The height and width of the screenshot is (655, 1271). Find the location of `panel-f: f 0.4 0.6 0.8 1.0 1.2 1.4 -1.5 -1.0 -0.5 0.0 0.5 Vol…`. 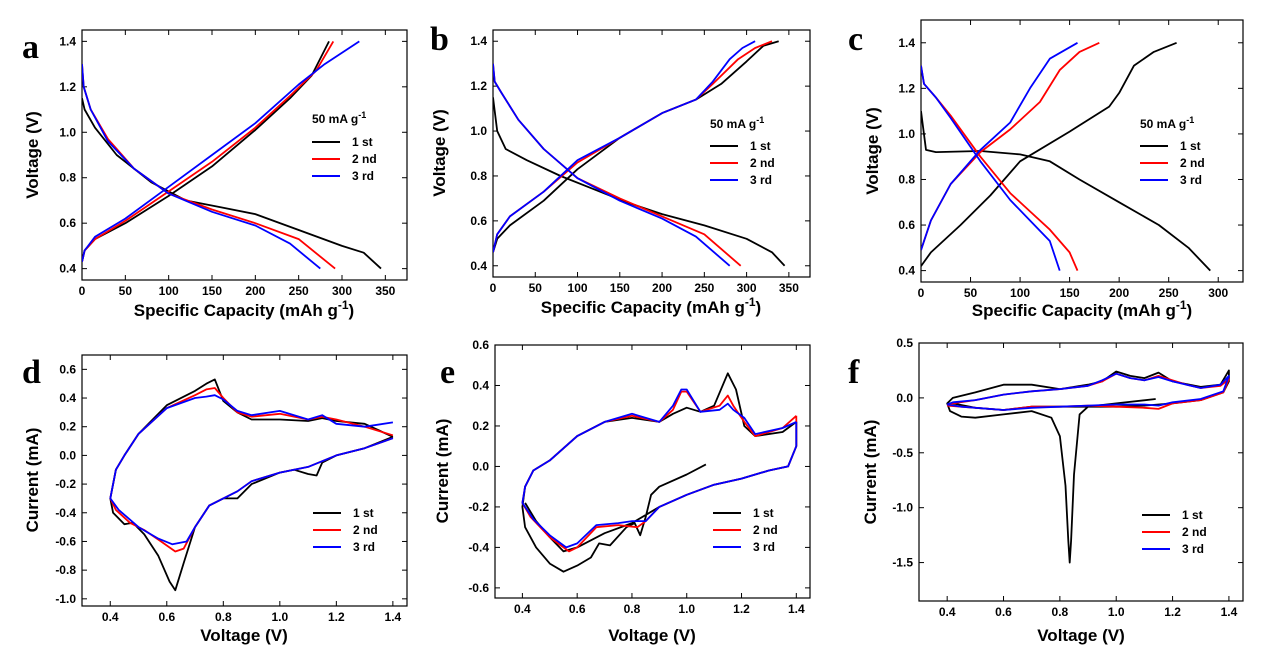

panel-f: f 0.4 0.6 0.8 1.0 1.2 1.4 -1.5 -1.0 -0.5 0.0 0.5 Vol… is located at coordinates (1046, 490).